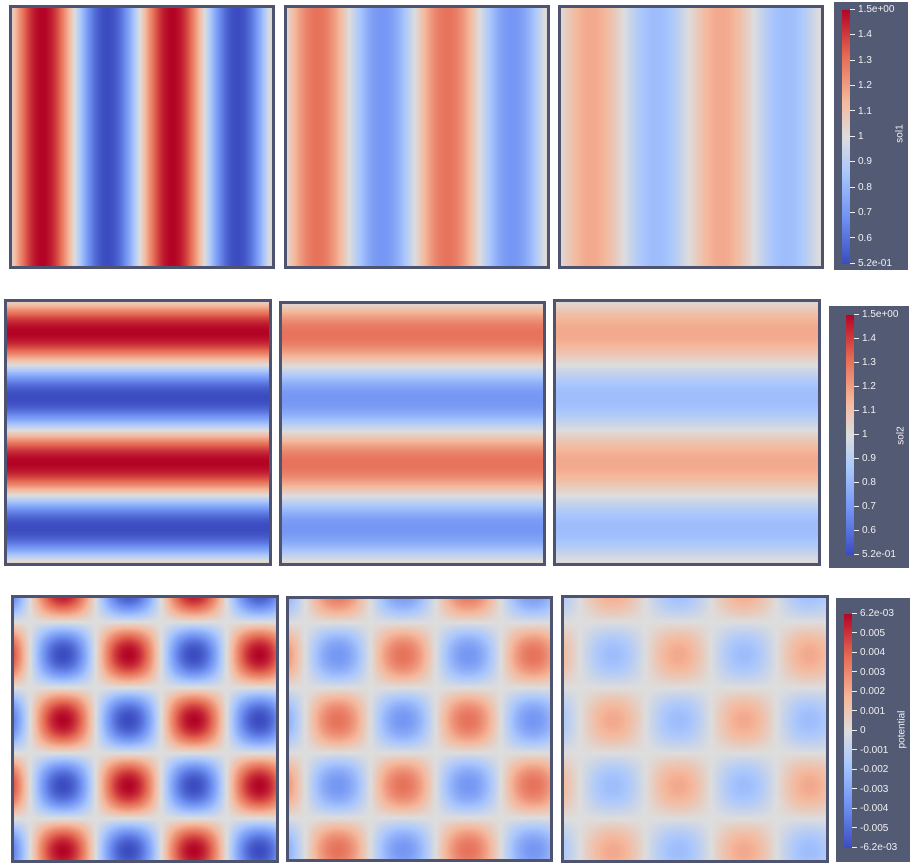 This screenshot has width=910, height=864. What do you see at coordinates (865, 387) in the screenshot?
I see `sol2-colorbar-tick: 1.2` at bounding box center [865, 387].